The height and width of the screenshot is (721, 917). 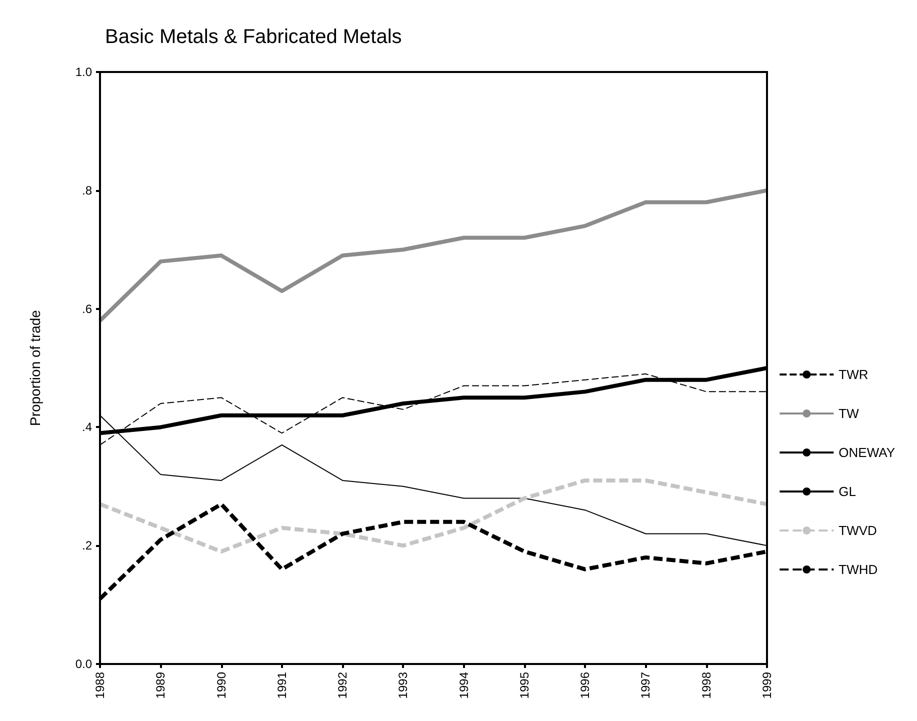 I want to click on x-tick-label: 1999, so click(x=767, y=685).